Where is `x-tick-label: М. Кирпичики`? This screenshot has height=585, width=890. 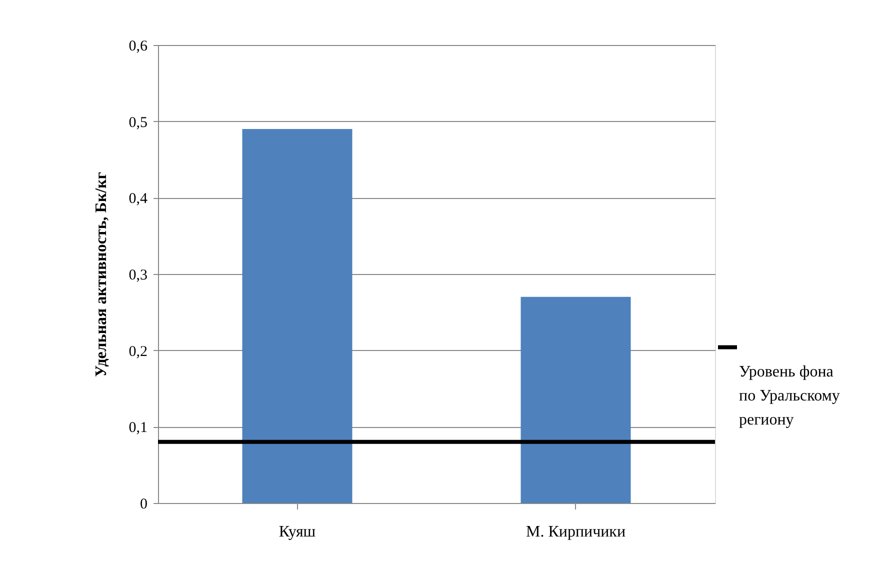
x-tick-label: М. Кирпичики is located at coordinates (576, 532).